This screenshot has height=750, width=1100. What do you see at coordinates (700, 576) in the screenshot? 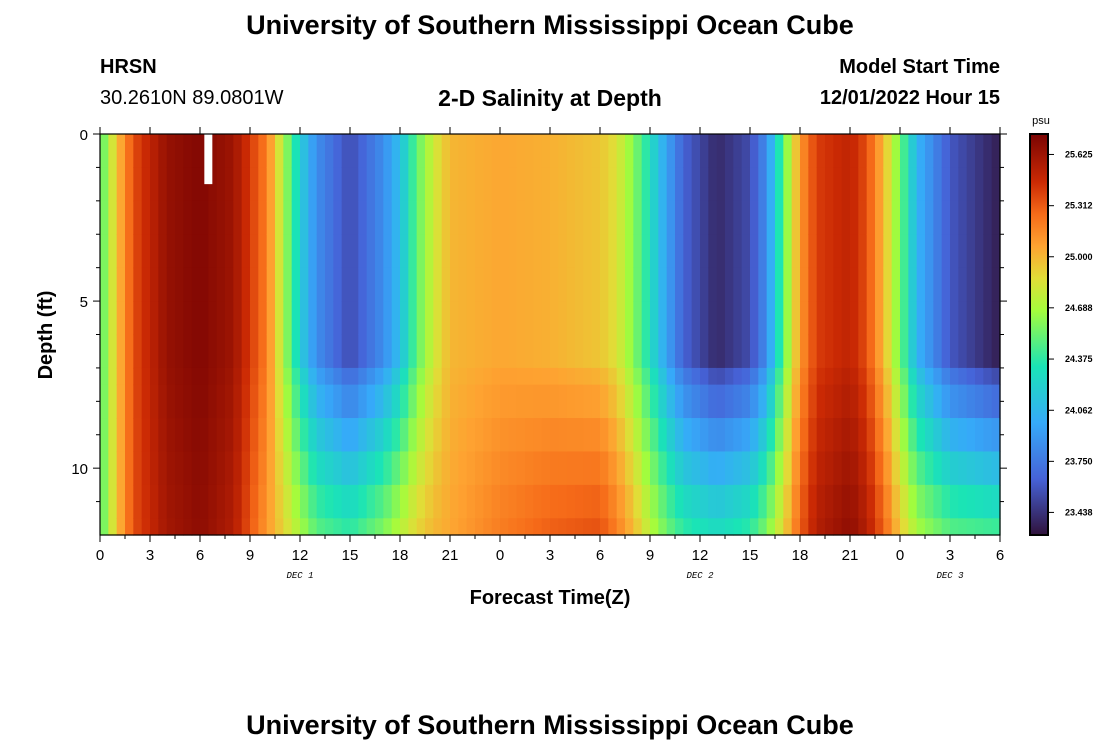
I see `day-label: DEC 2` at bounding box center [700, 576].